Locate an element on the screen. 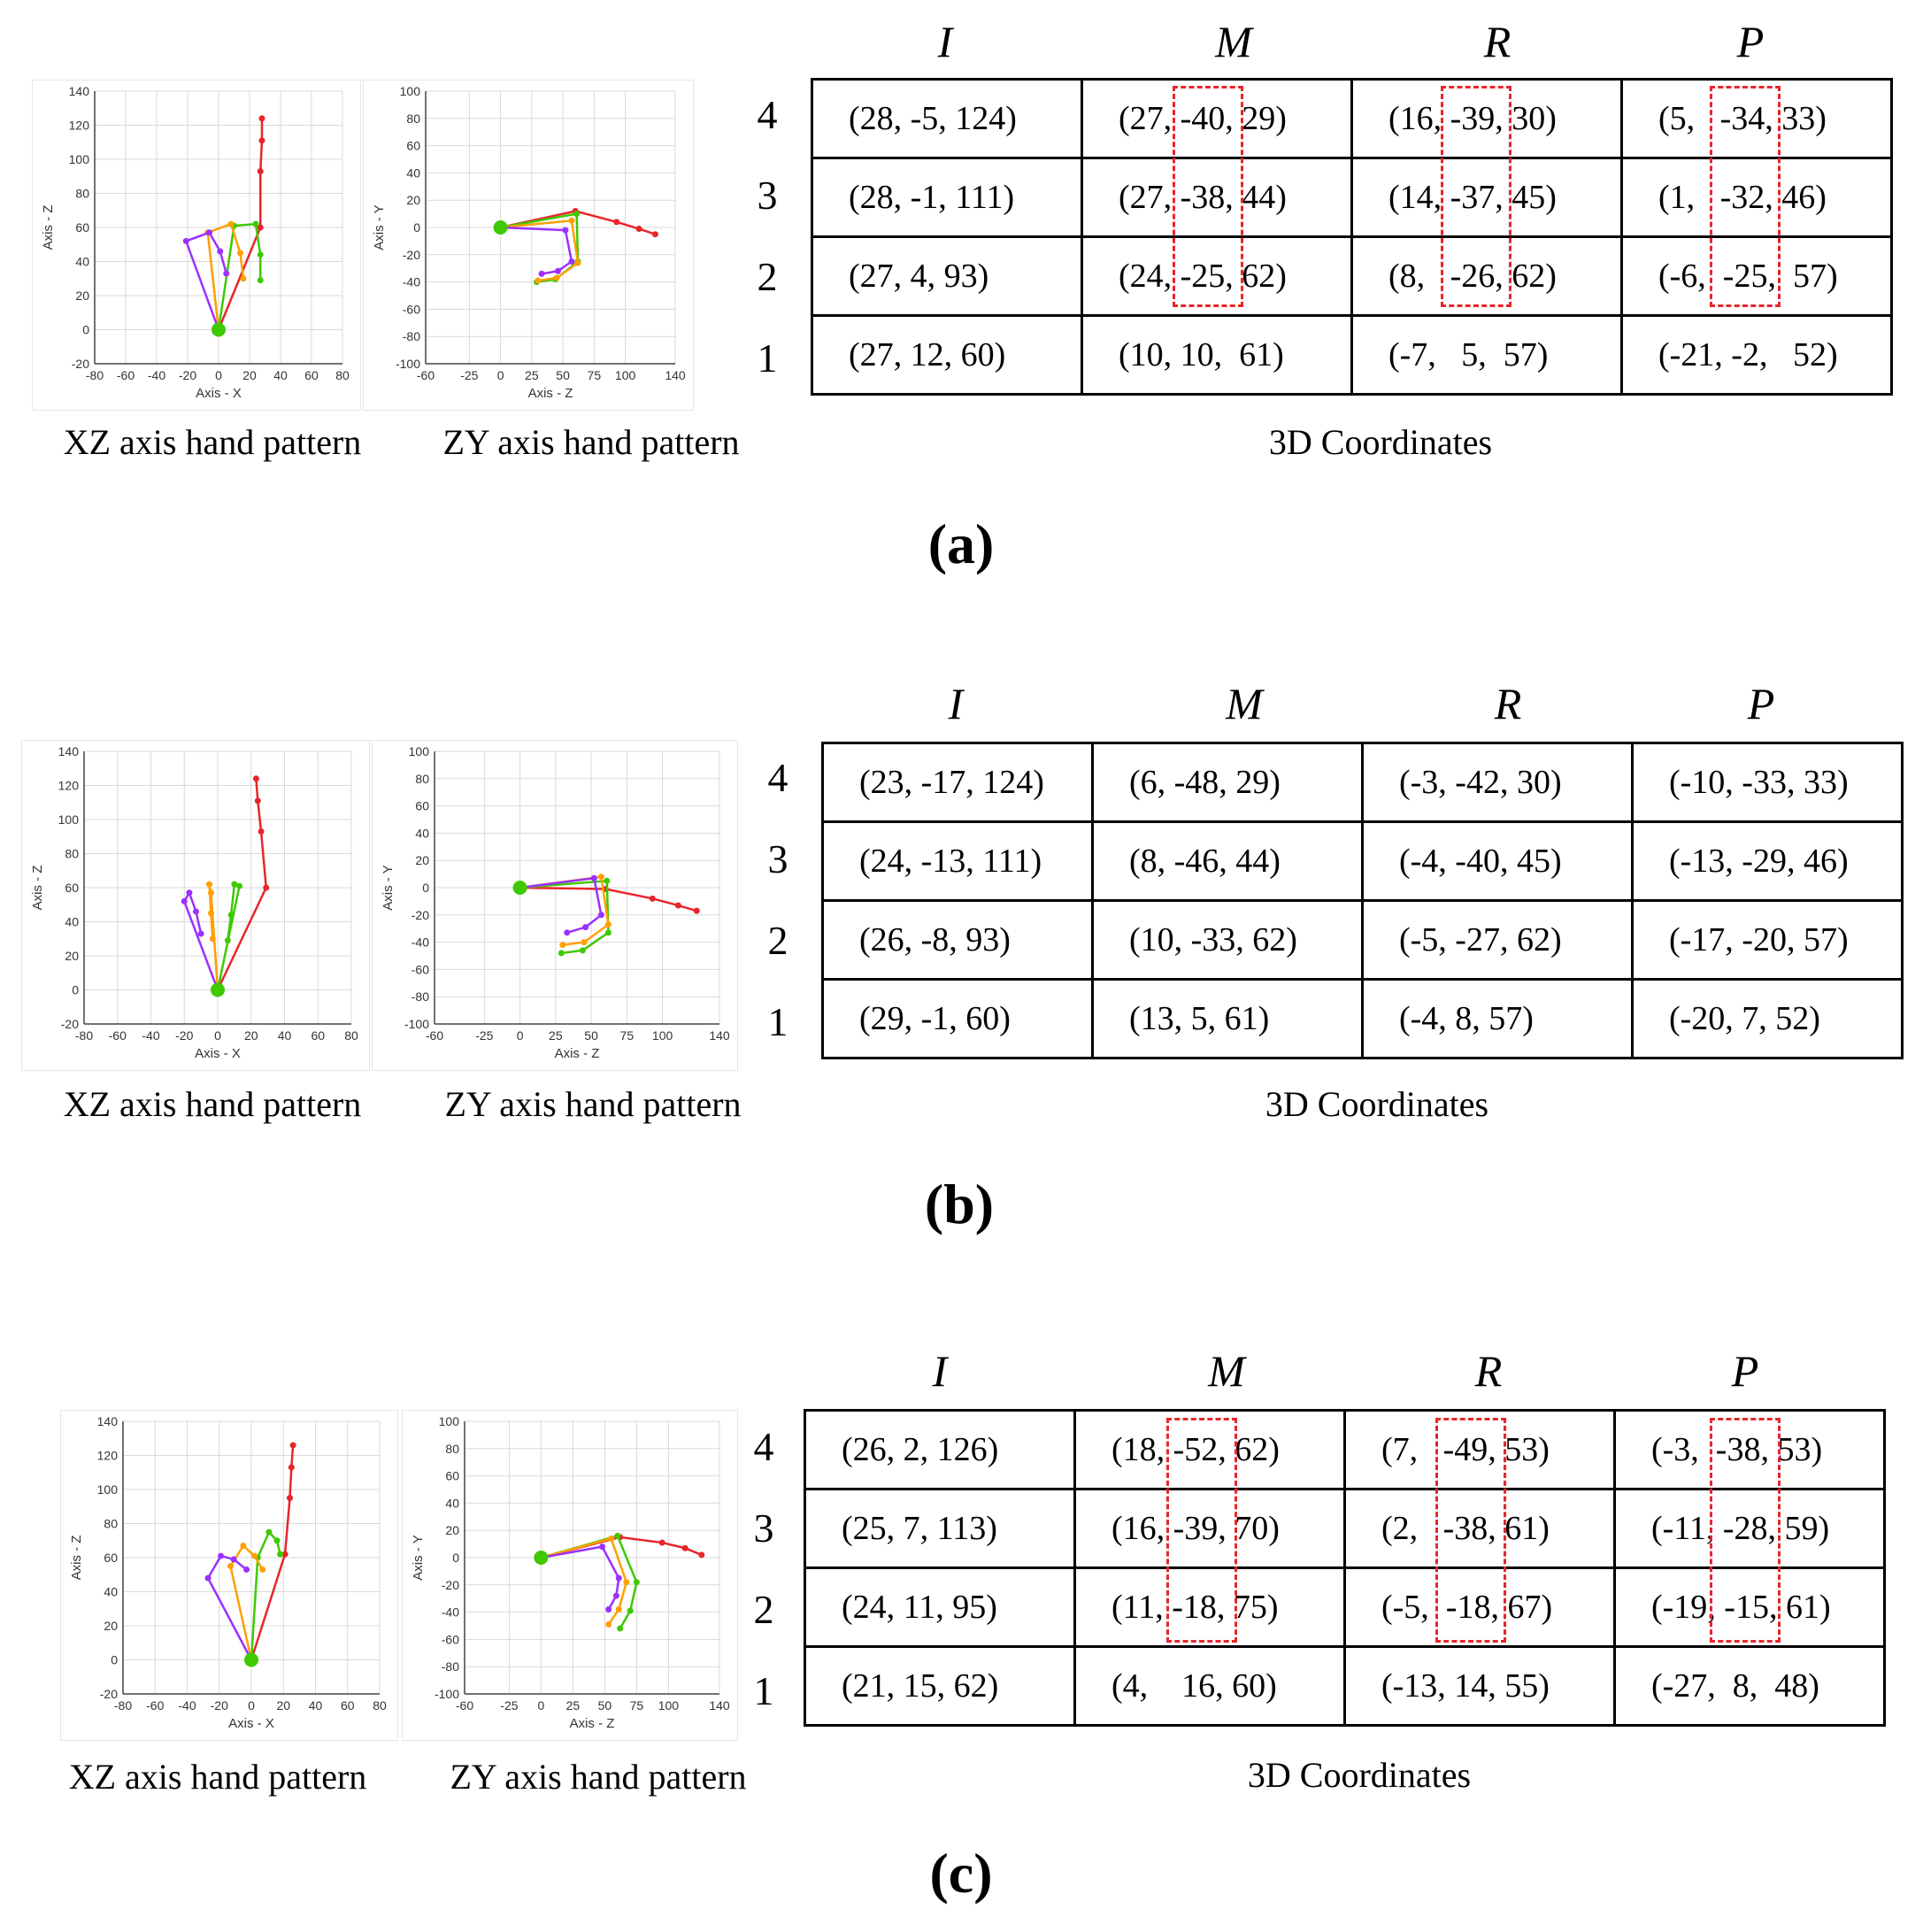 This screenshot has height=1932, width=1923. column-header-r: R is located at coordinates (1488, 1371).